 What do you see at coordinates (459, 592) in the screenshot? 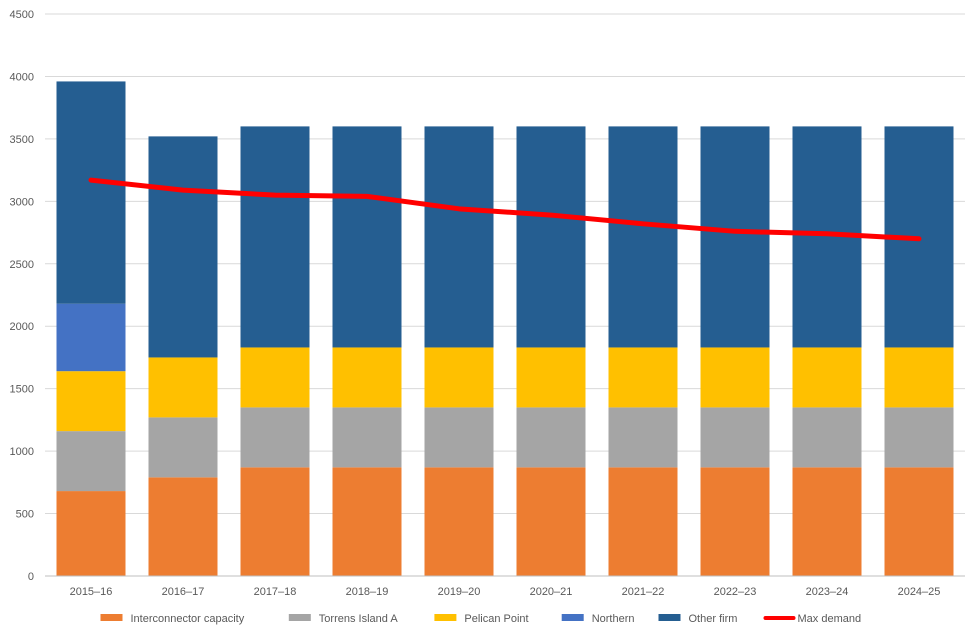
I see `x-tick-label: 2019–20` at bounding box center [459, 592].